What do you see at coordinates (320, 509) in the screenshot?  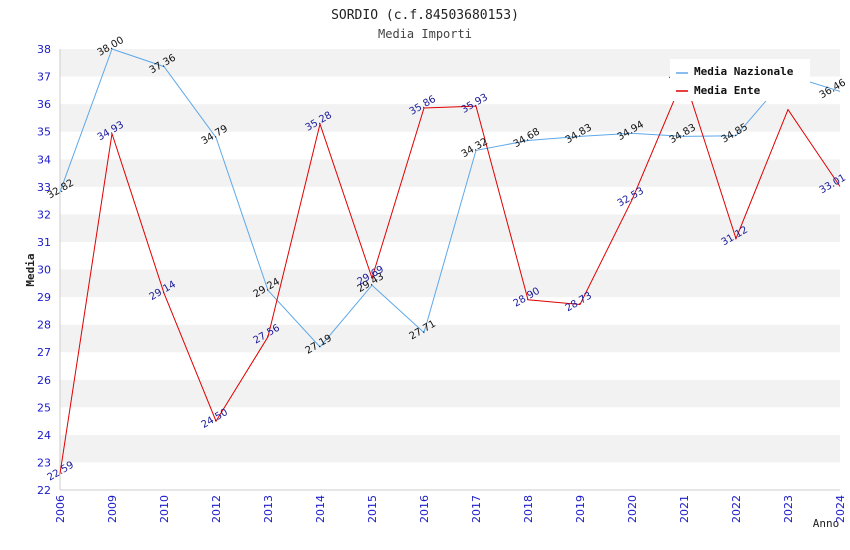 I see `x-tick-label: 2014` at bounding box center [320, 509].